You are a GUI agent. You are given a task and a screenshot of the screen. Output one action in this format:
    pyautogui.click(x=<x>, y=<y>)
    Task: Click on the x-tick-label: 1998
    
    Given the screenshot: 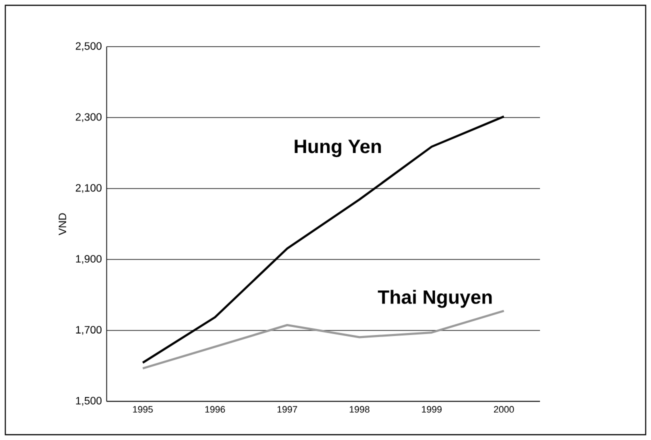 What is the action you would take?
    pyautogui.click(x=360, y=409)
    